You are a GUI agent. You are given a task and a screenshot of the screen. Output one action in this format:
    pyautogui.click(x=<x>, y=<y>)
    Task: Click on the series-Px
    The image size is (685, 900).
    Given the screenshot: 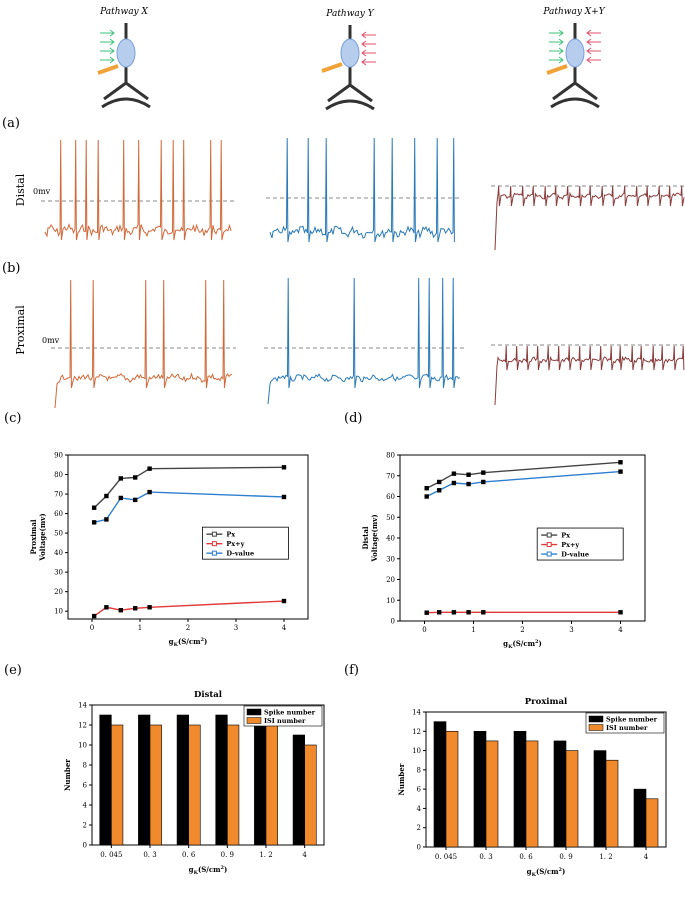 What is the action you would take?
    pyautogui.click(x=189, y=487)
    